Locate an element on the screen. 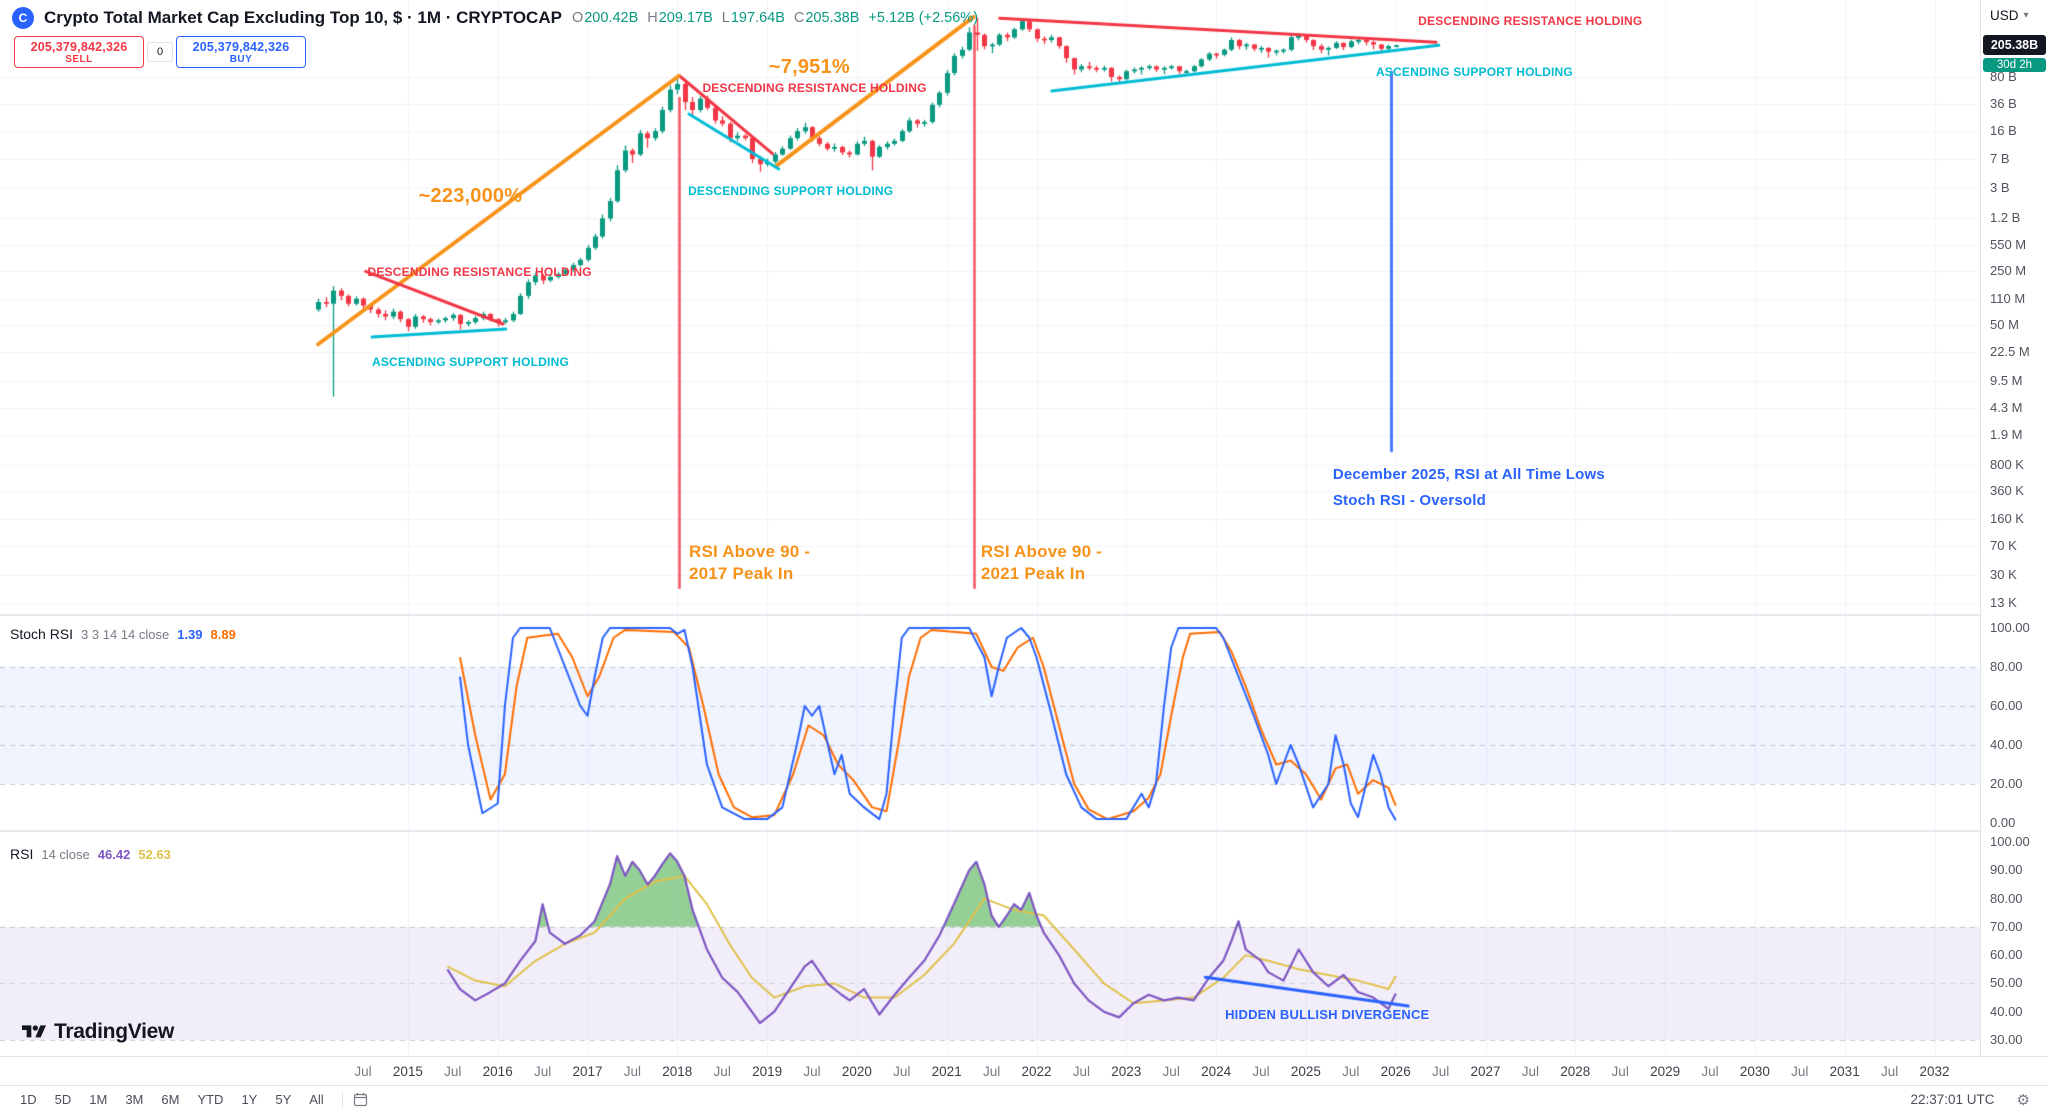  price-tick-label: 16 B is located at coordinates (2003, 131).